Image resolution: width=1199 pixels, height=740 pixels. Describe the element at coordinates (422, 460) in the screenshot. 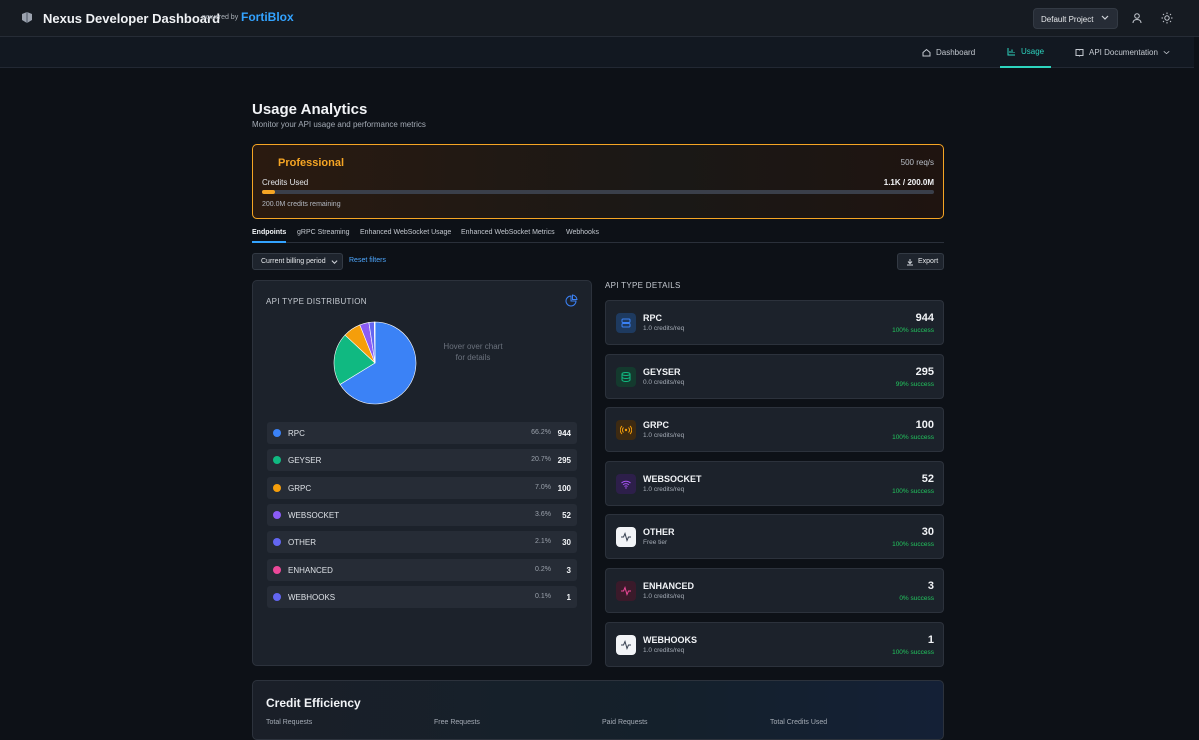

I see `legend-row-geyser: GEYSER 20.7% 295` at that location.